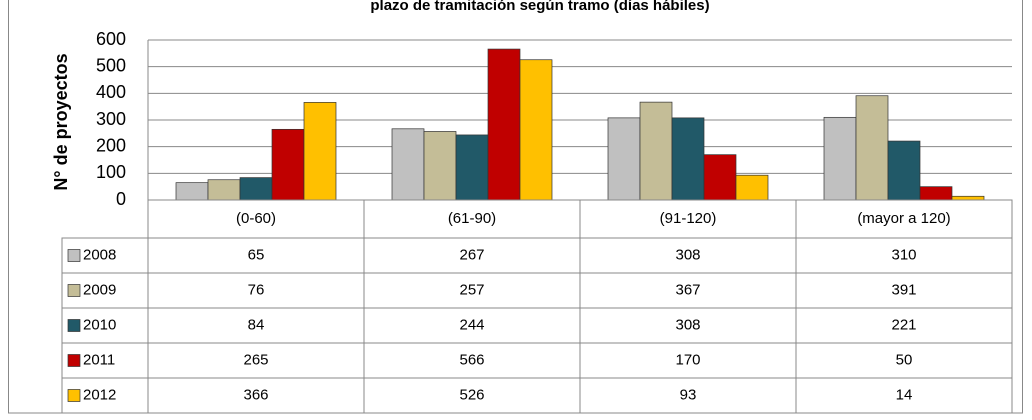 The image size is (1032, 420). I want to click on table-value: 244, so click(471, 324).